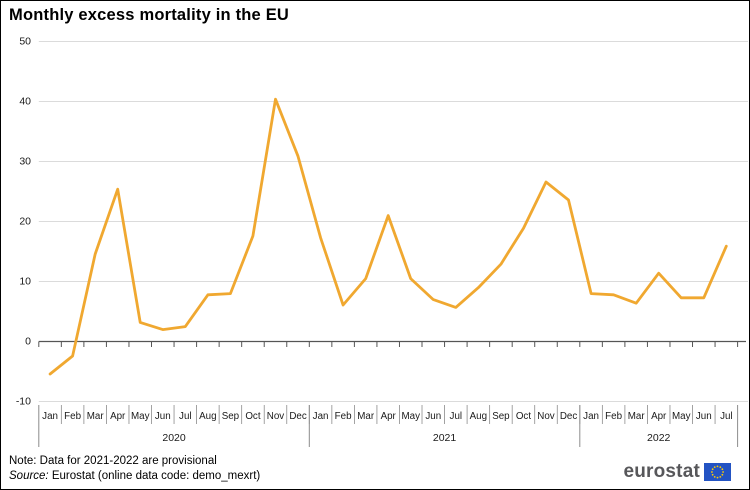 The height and width of the screenshot is (490, 750). Describe the element at coordinates (25, 162) in the screenshot. I see `y-axis-label-30: 30` at that location.